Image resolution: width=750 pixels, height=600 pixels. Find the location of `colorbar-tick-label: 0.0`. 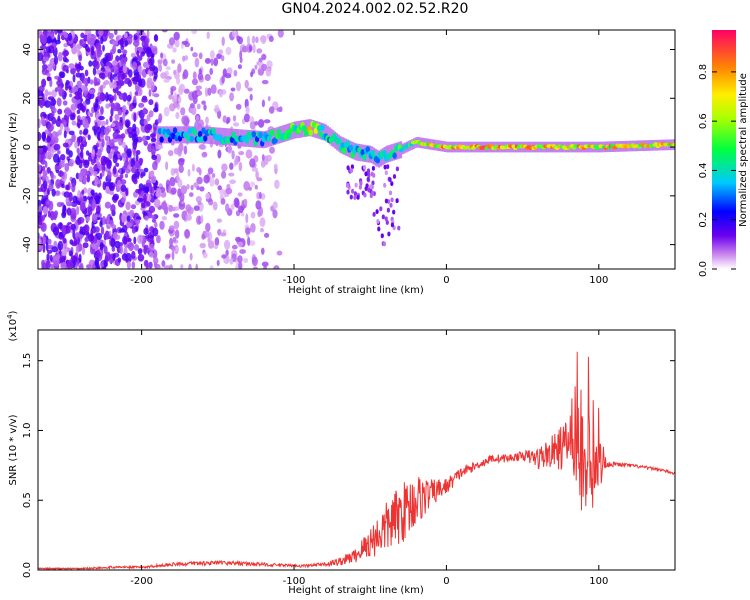

colorbar-tick-label: 0.0 is located at coordinates (703, 269).